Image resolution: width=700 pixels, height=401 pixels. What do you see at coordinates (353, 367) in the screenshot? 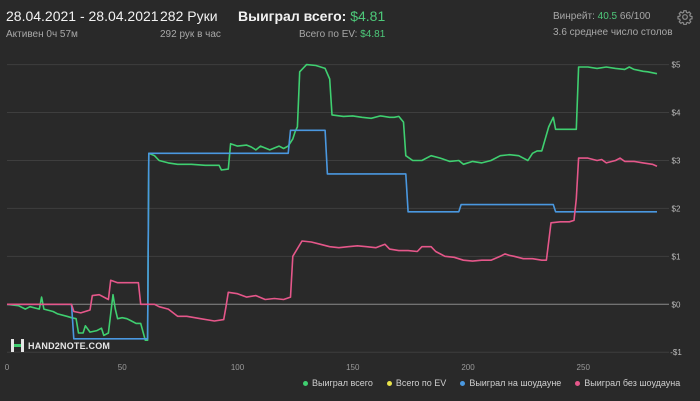
I see `x-tick-label: 150` at bounding box center [353, 367].